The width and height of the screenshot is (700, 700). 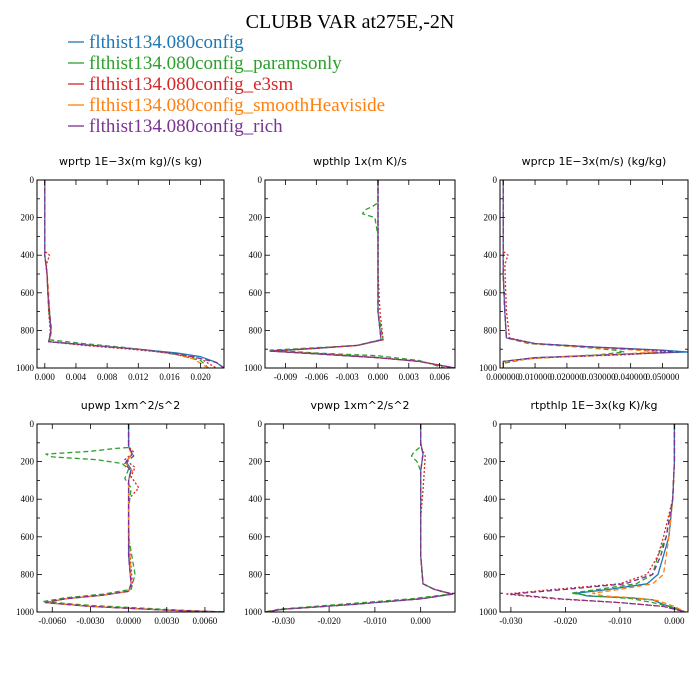 What do you see at coordinates (503, 377) in the screenshot?
I see `x-tick-label: 0.000000` at bounding box center [503, 377].